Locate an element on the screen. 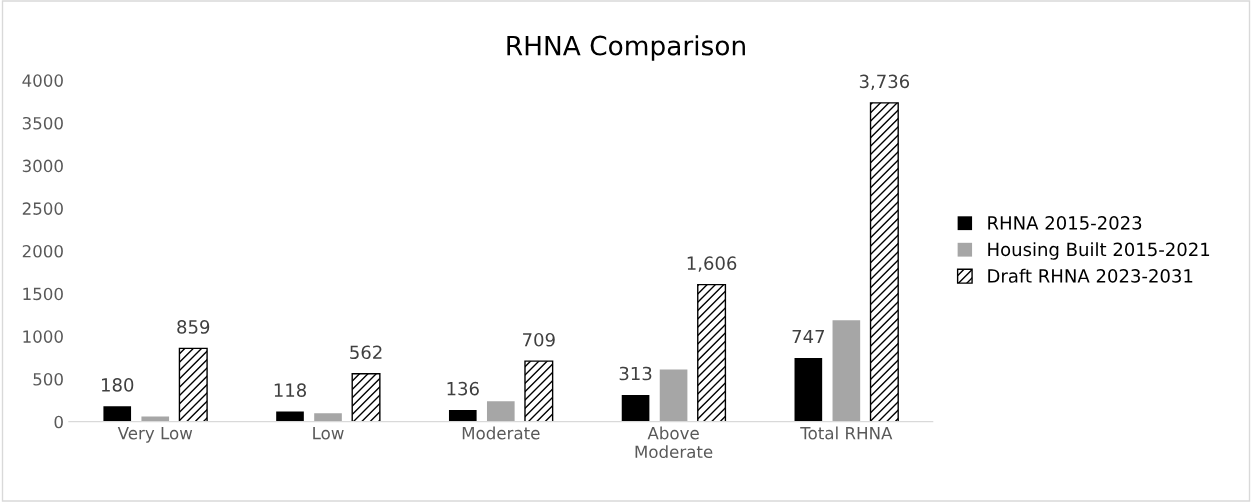 The width and height of the screenshot is (1252, 502). x-tick-label: Low is located at coordinates (328, 433).